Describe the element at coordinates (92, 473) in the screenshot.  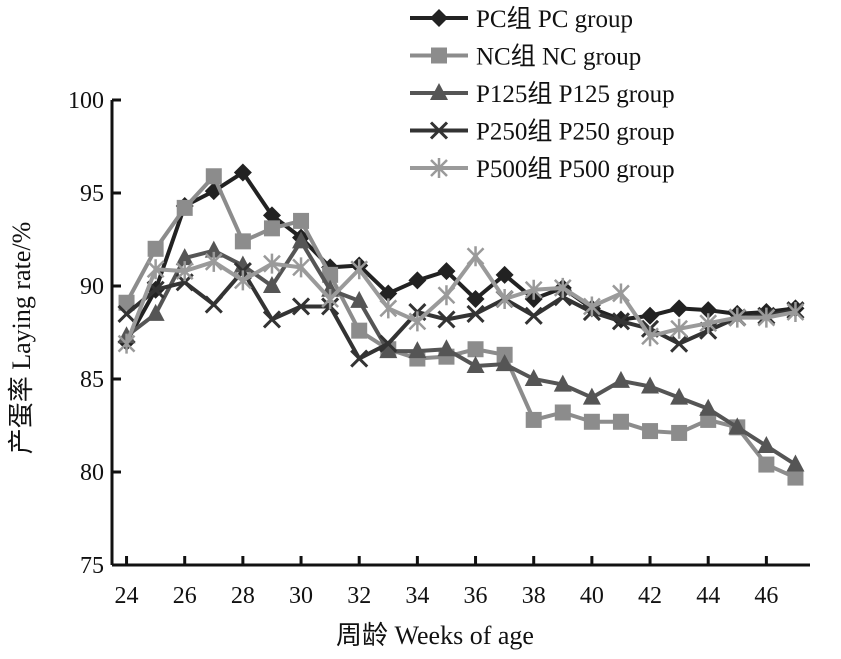
I see `y-tick-label: 80` at that location.